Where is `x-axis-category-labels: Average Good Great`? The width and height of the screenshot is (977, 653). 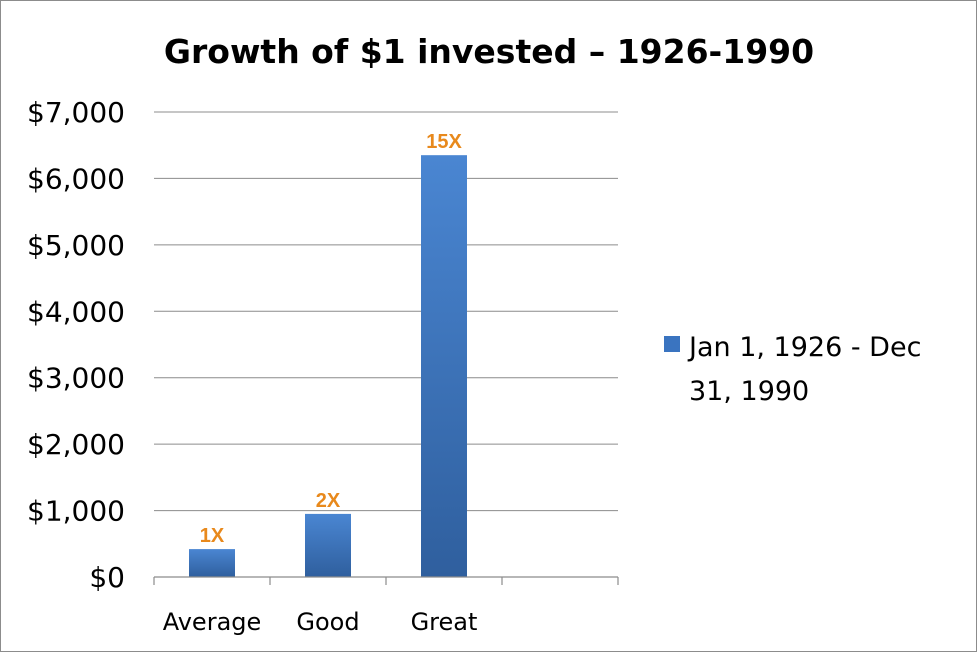
x-axis-category-labels: Average Good Great is located at coordinates (320, 622).